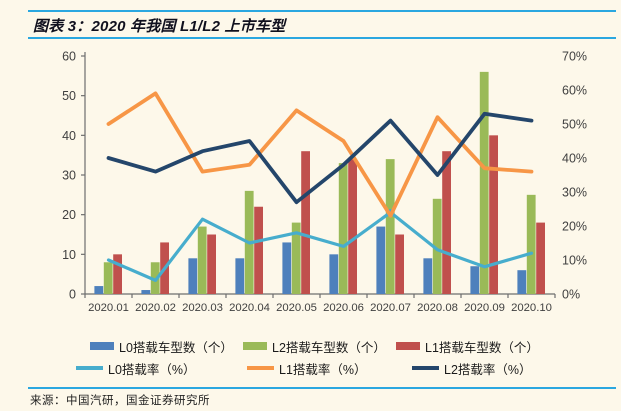 The image size is (621, 411). What do you see at coordinates (193, 276) in the screenshot?
I see `bar-bar_blue-2020.03` at bounding box center [193, 276].